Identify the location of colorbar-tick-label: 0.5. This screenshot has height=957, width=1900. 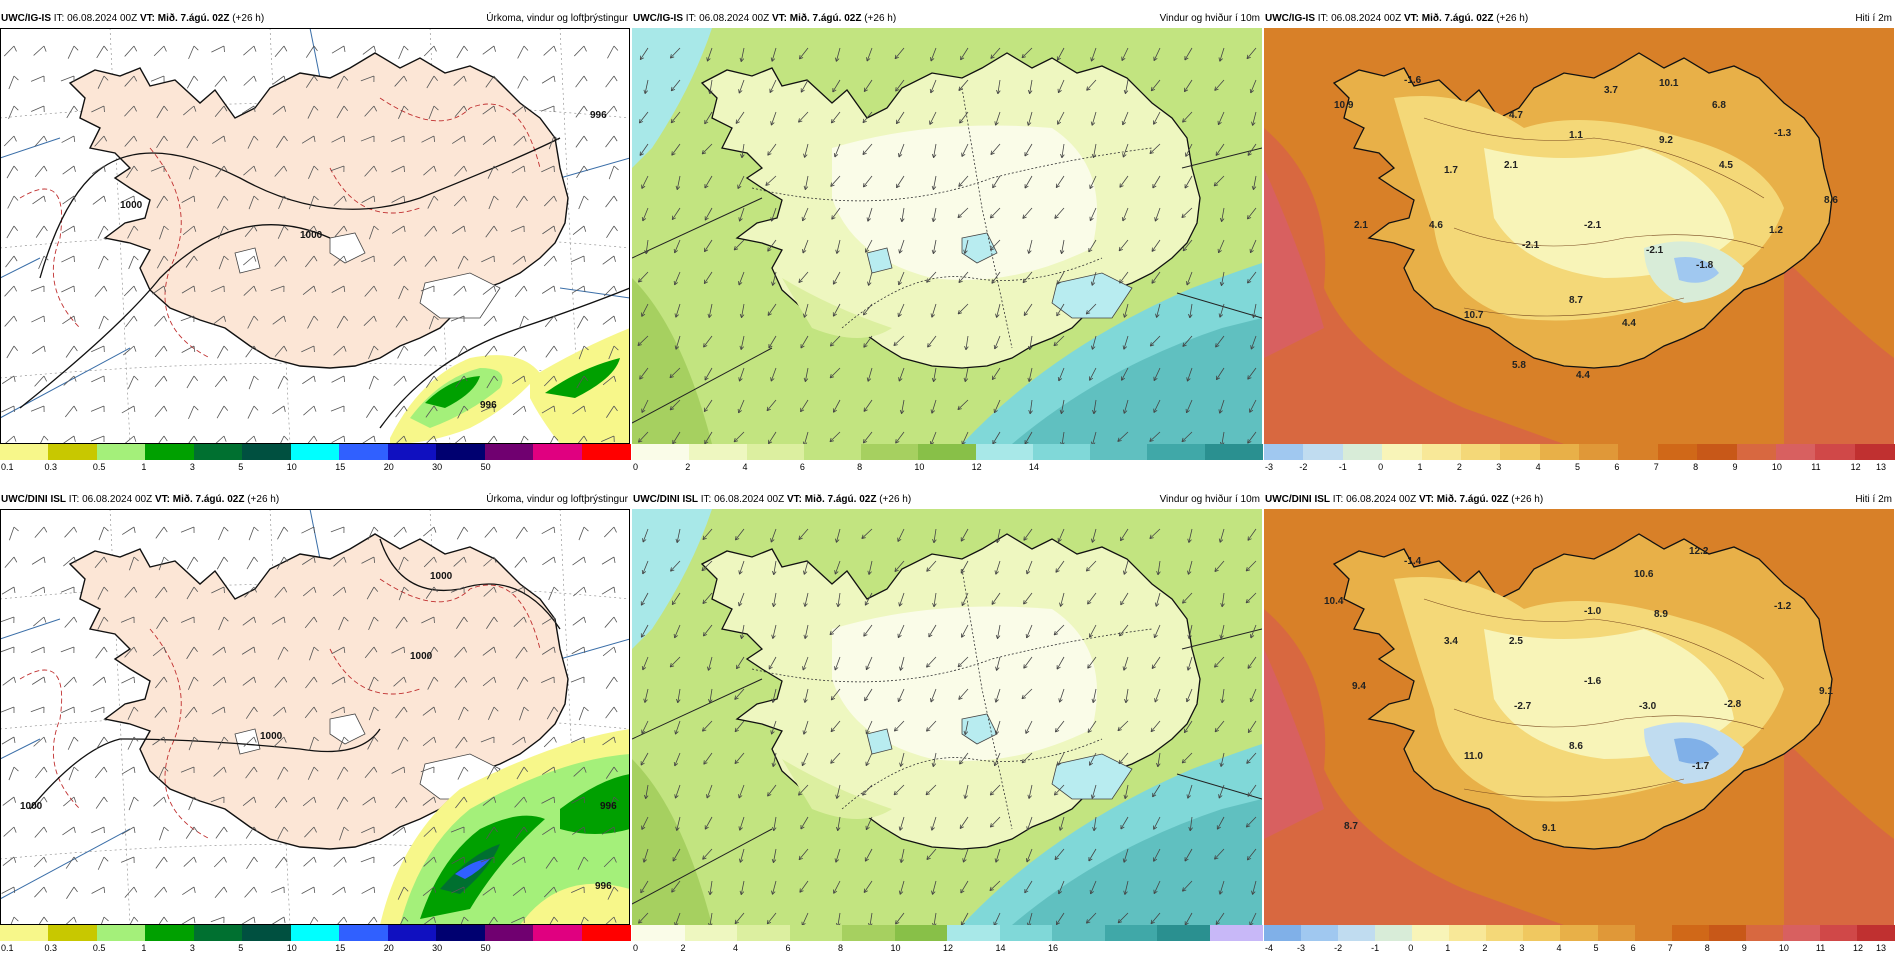
(99, 467).